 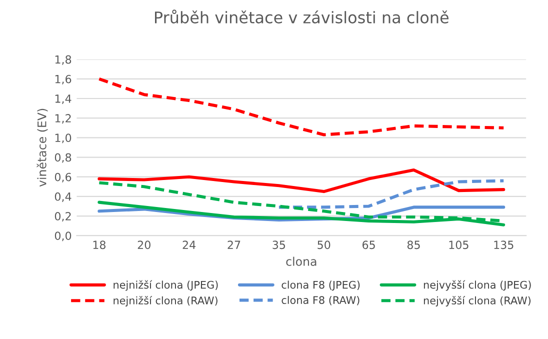 I want to click on x-axis-title: clona, so click(x=301, y=261).